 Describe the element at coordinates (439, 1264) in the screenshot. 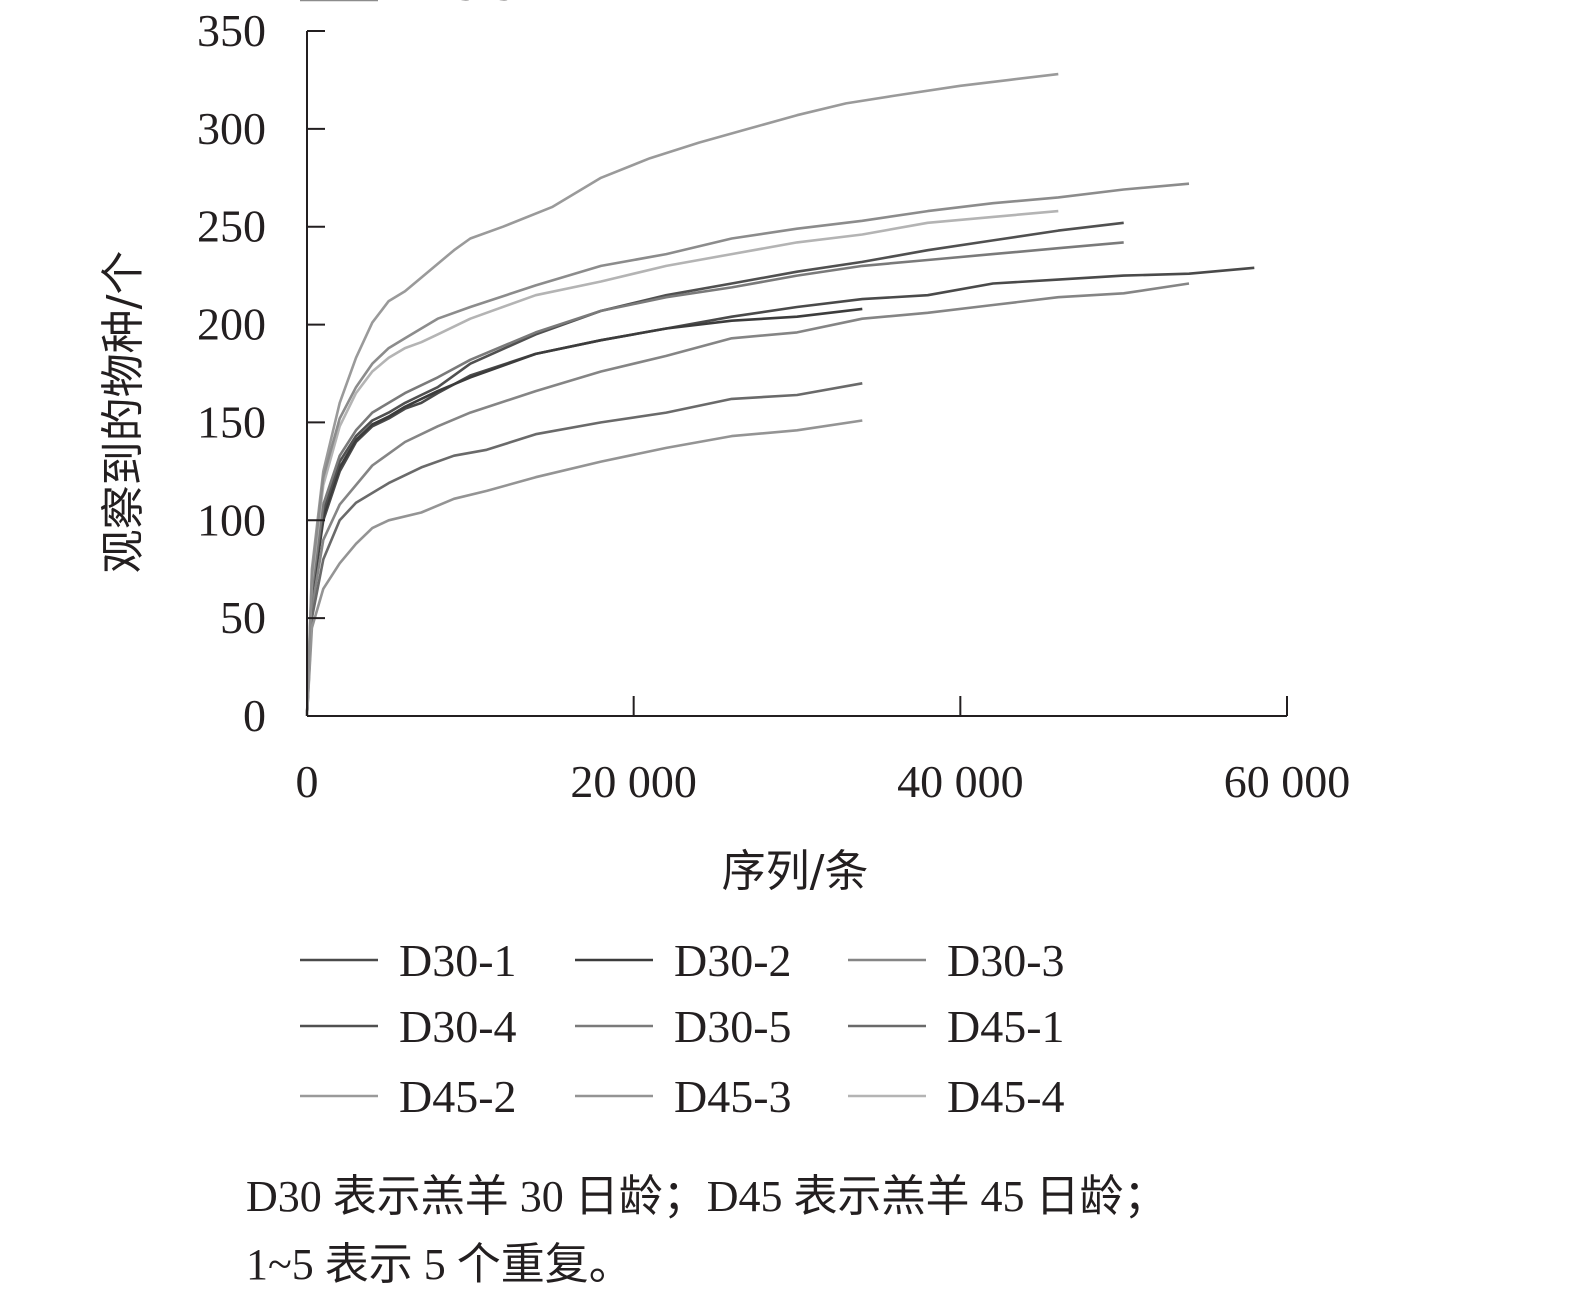

I see `caption-note-line-2: 1~5 表示 5 个重复。` at that location.